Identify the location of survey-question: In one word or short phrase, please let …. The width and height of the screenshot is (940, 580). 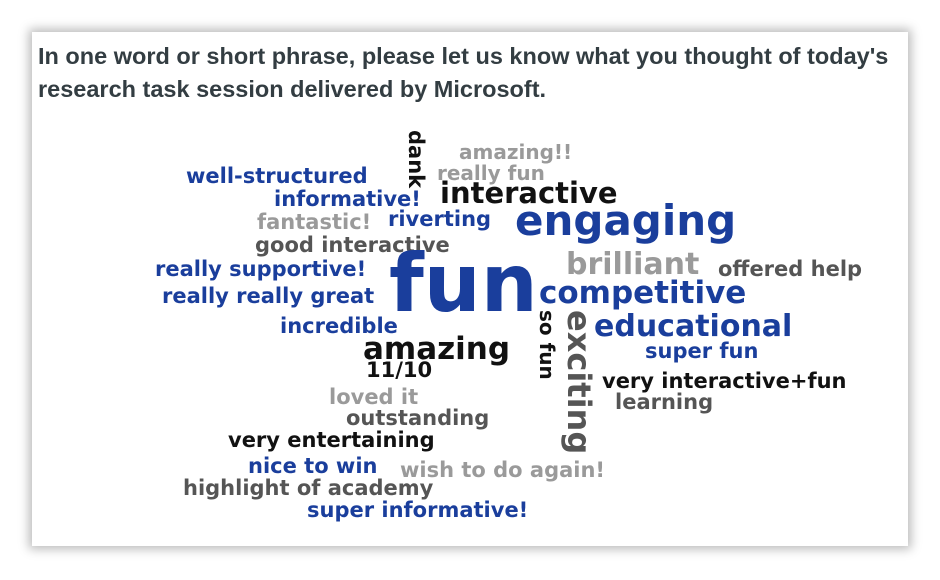
(463, 72).